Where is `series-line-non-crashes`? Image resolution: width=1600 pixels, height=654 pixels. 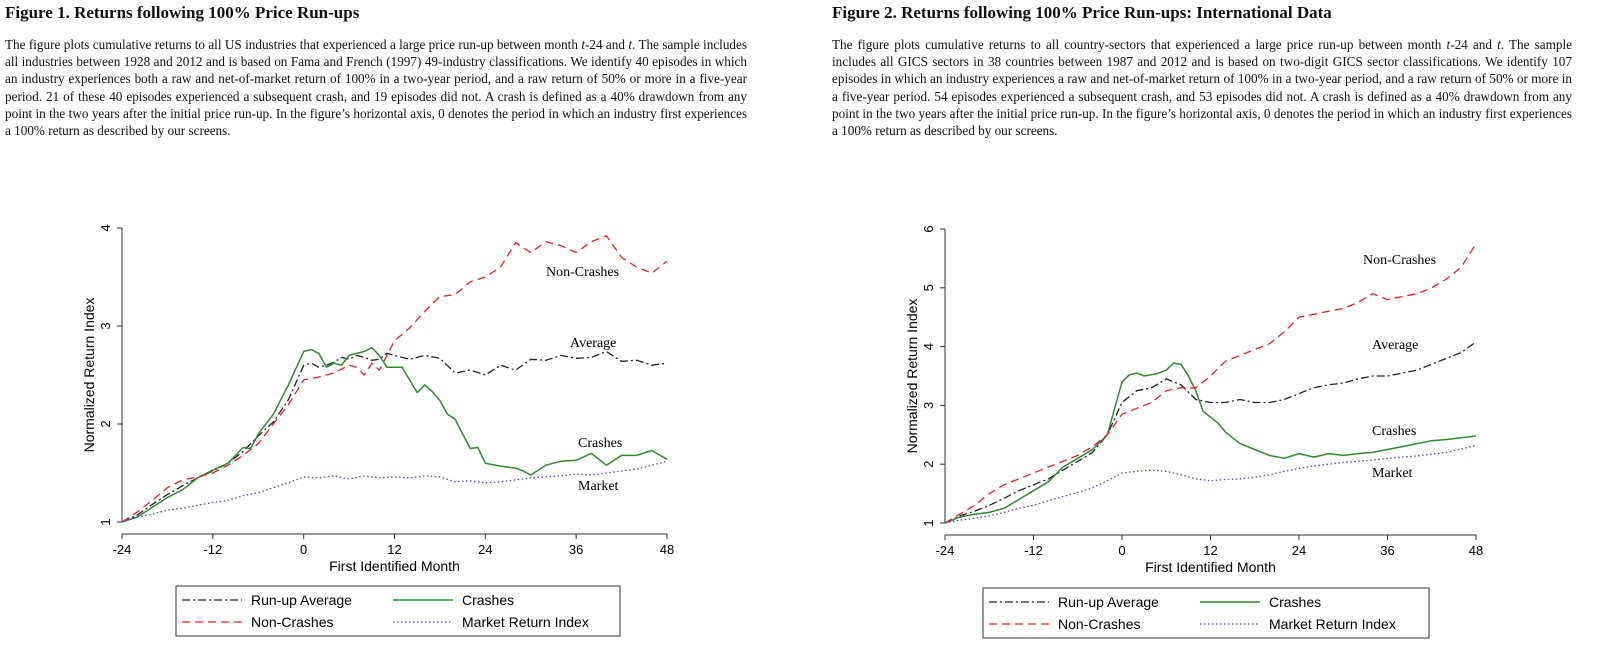
series-line-non-crashes is located at coordinates (1210, 383).